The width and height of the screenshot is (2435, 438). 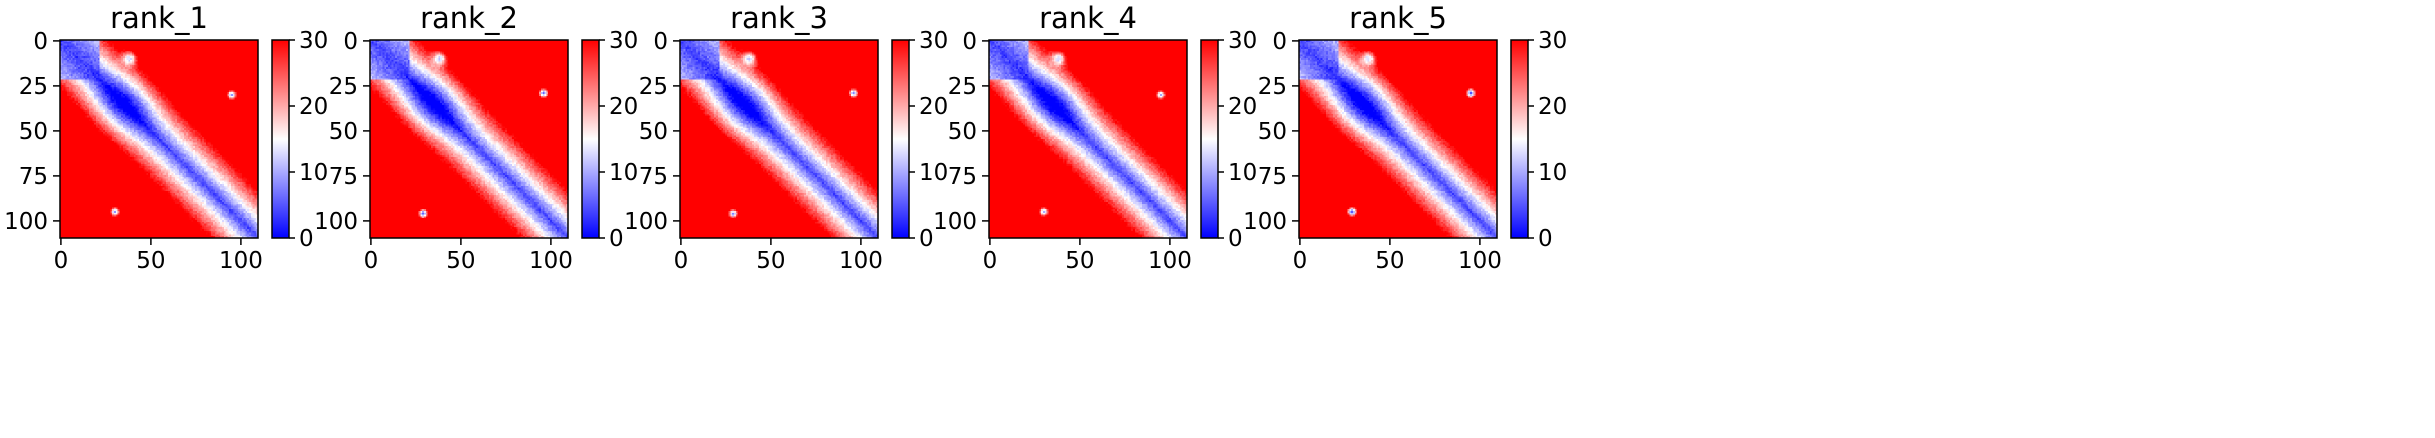 I want to click on panel-title: rank_5, so click(x=1398, y=18).